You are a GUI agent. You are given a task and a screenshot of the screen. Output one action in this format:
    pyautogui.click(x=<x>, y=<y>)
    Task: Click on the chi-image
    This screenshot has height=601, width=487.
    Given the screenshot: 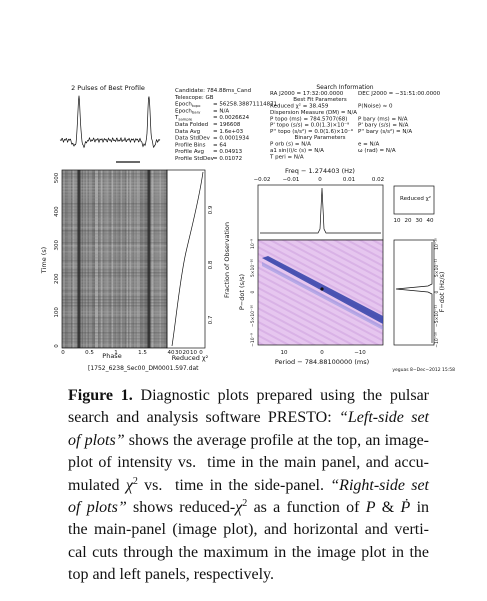 What is the action you would take?
    pyautogui.click(x=320, y=292)
    